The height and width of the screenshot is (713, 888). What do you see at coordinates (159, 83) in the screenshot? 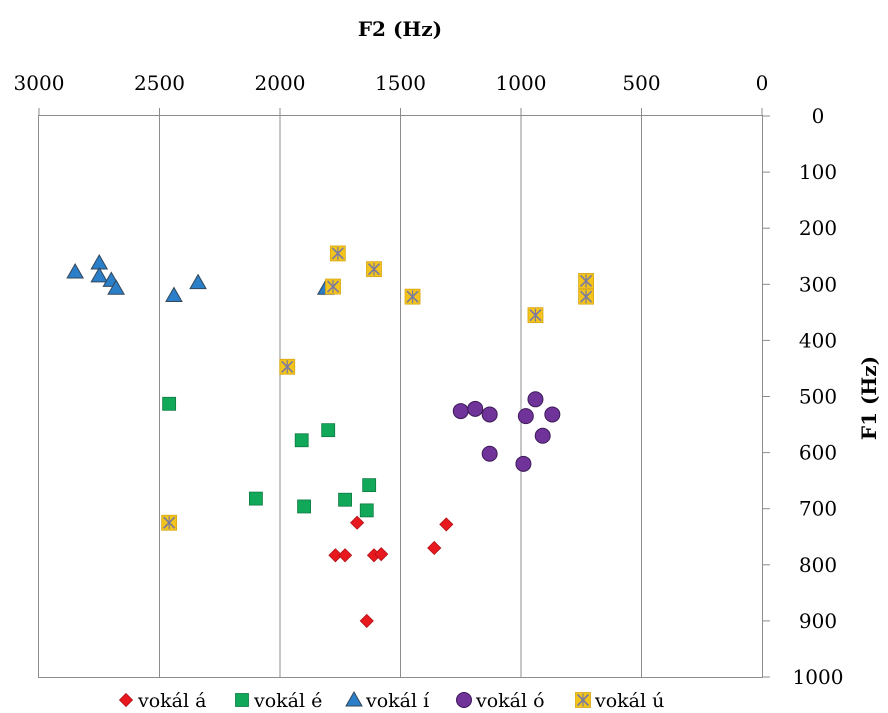
I see `x-tick-label: 2500` at bounding box center [159, 83].